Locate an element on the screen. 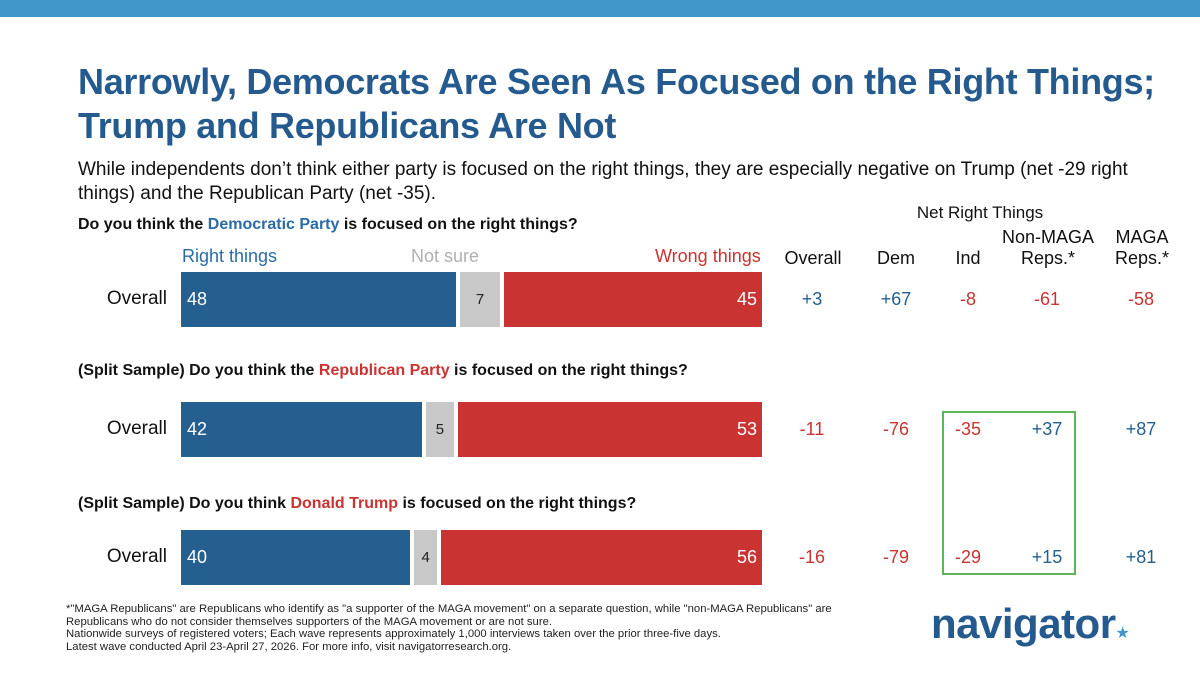 The width and height of the screenshot is (1200, 673). net-value: -29 is located at coordinates (967, 557).